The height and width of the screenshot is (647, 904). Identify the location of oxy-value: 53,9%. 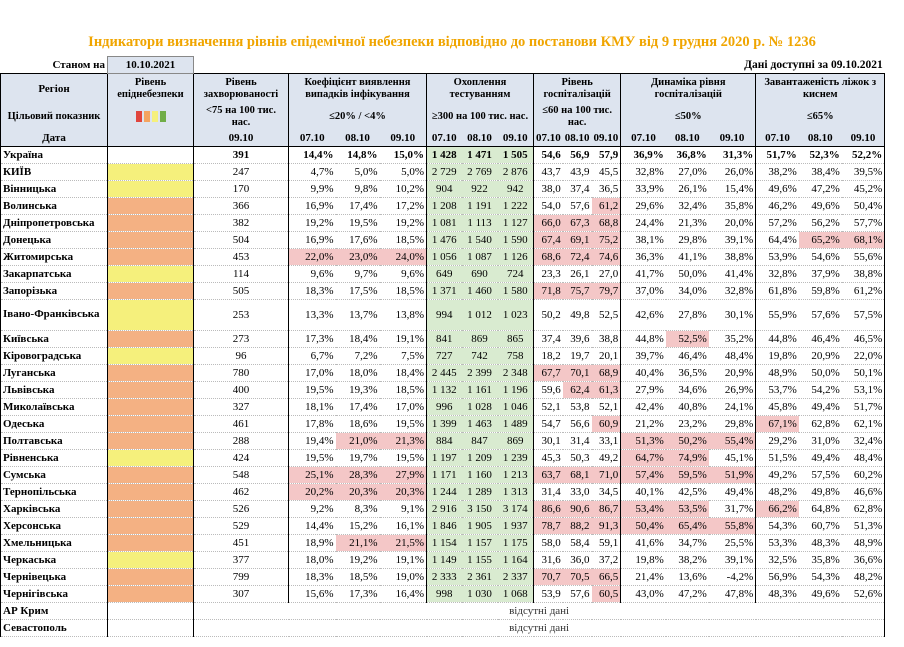
(777, 257).